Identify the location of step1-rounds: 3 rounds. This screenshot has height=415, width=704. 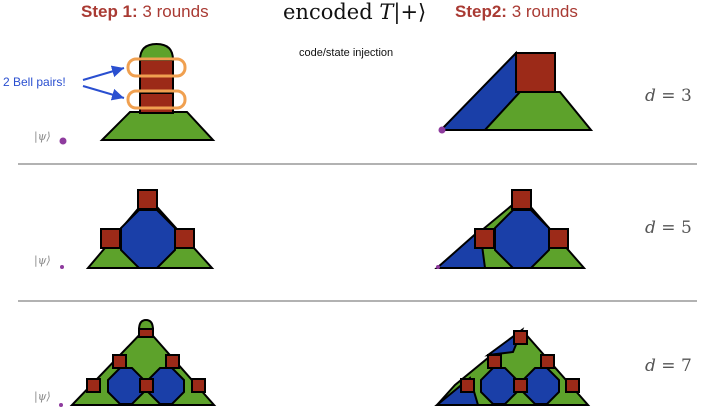
(173, 11).